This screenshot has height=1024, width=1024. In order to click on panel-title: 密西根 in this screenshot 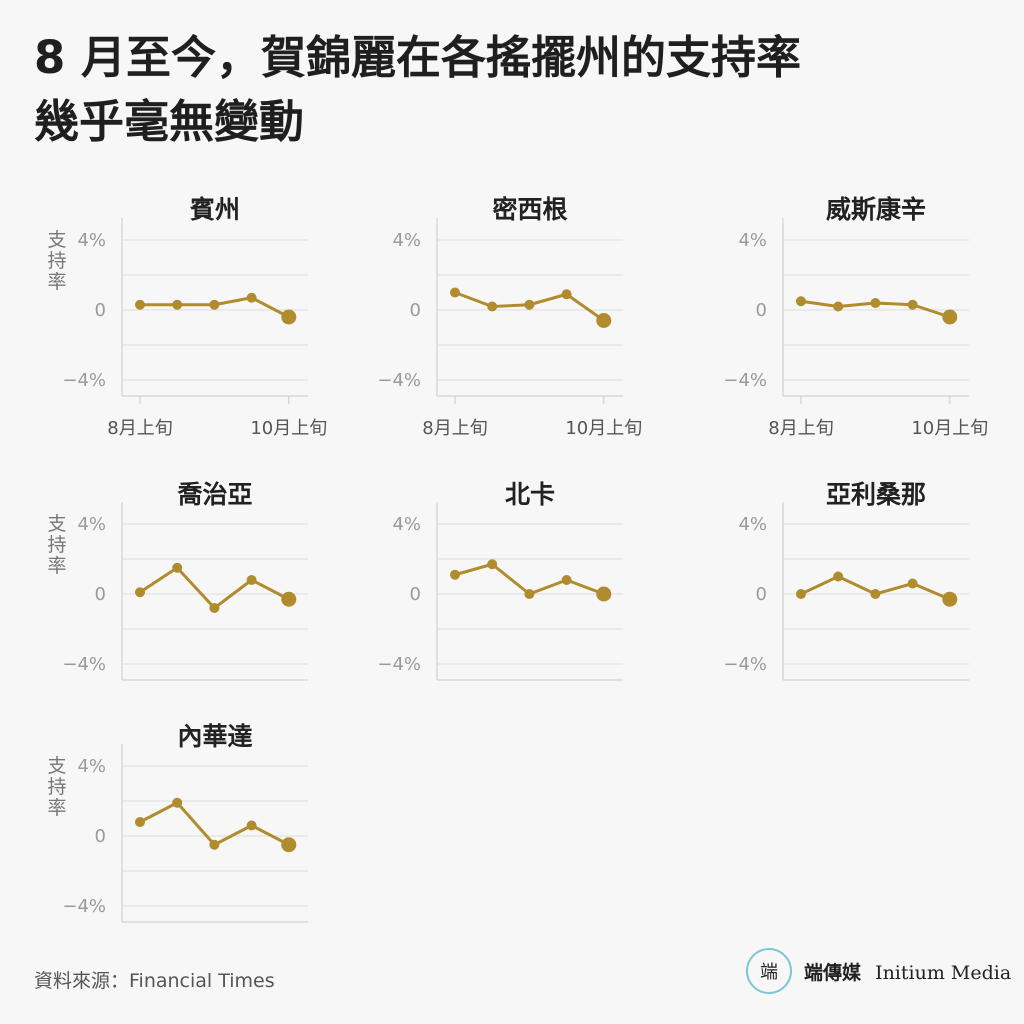, I will do `click(529, 209)`.